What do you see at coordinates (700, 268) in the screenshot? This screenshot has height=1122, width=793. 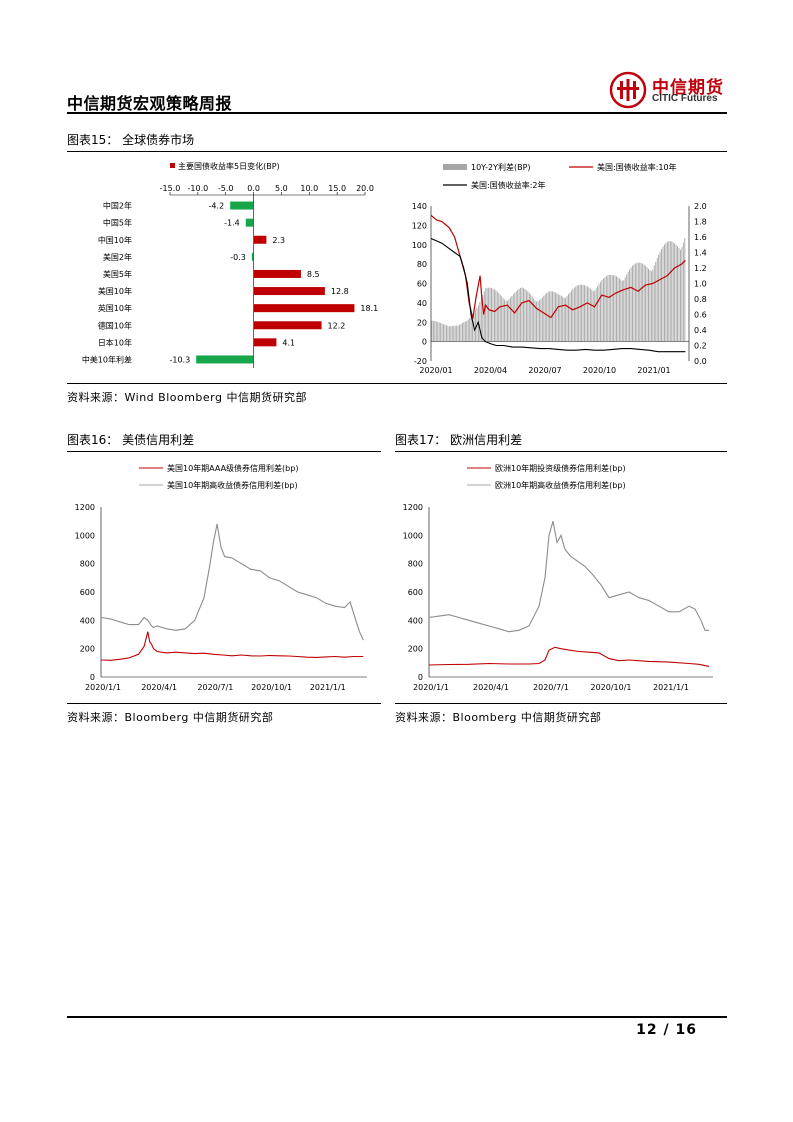 I see `y-right-tick-label: 1.2` at bounding box center [700, 268].